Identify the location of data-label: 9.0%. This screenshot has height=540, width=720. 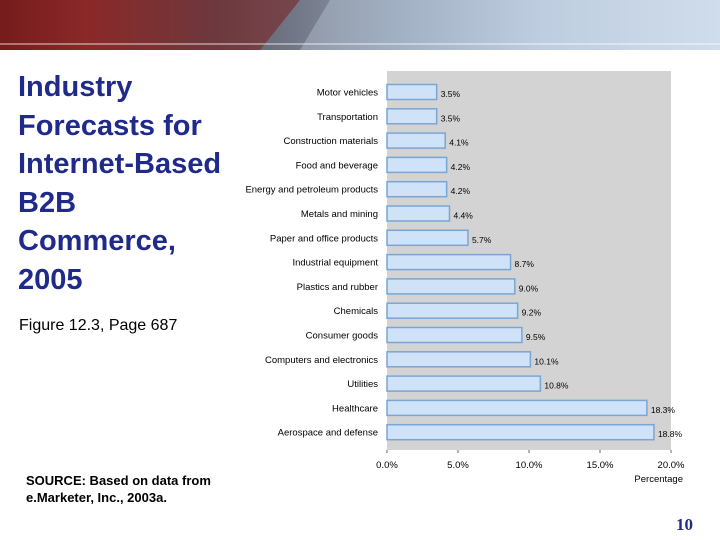
(529, 288).